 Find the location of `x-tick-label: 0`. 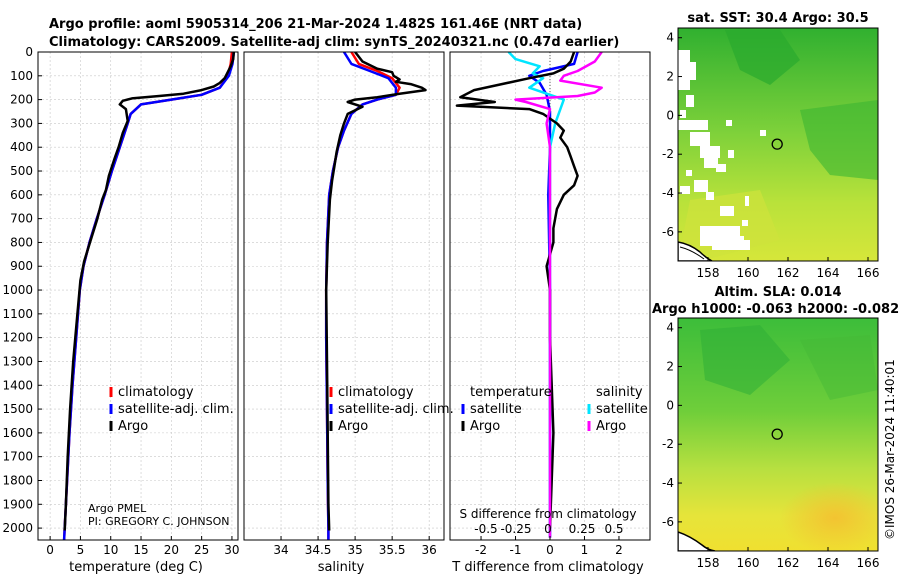

x-tick-label: 0 is located at coordinates (550, 550).